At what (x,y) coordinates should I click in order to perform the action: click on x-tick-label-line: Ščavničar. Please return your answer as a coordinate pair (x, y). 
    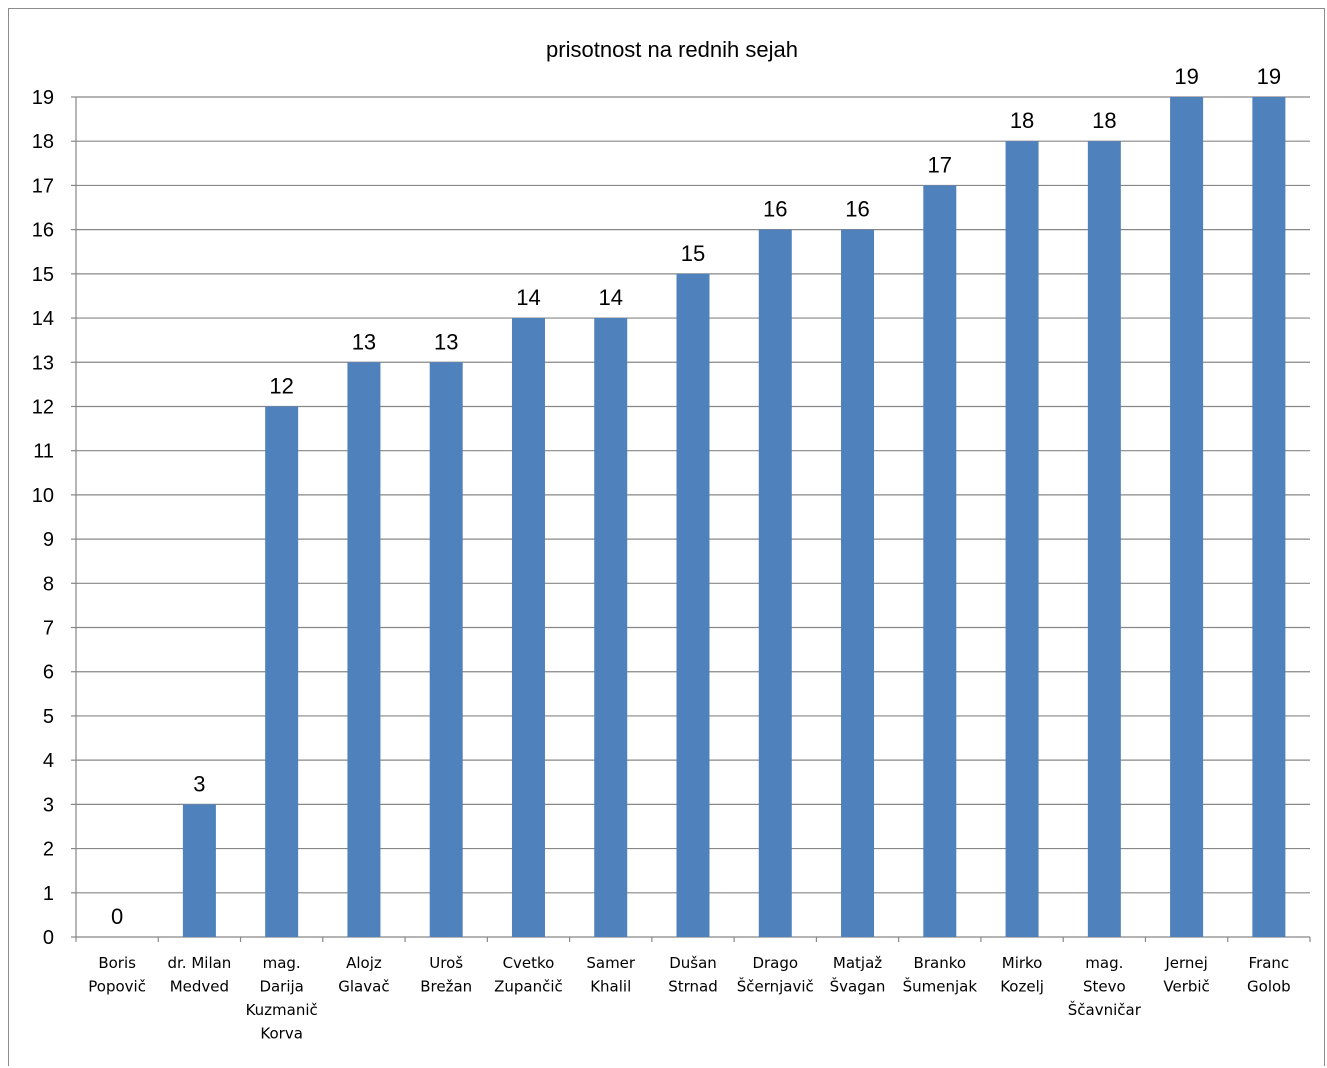
    Looking at the image, I should click on (1105, 1009).